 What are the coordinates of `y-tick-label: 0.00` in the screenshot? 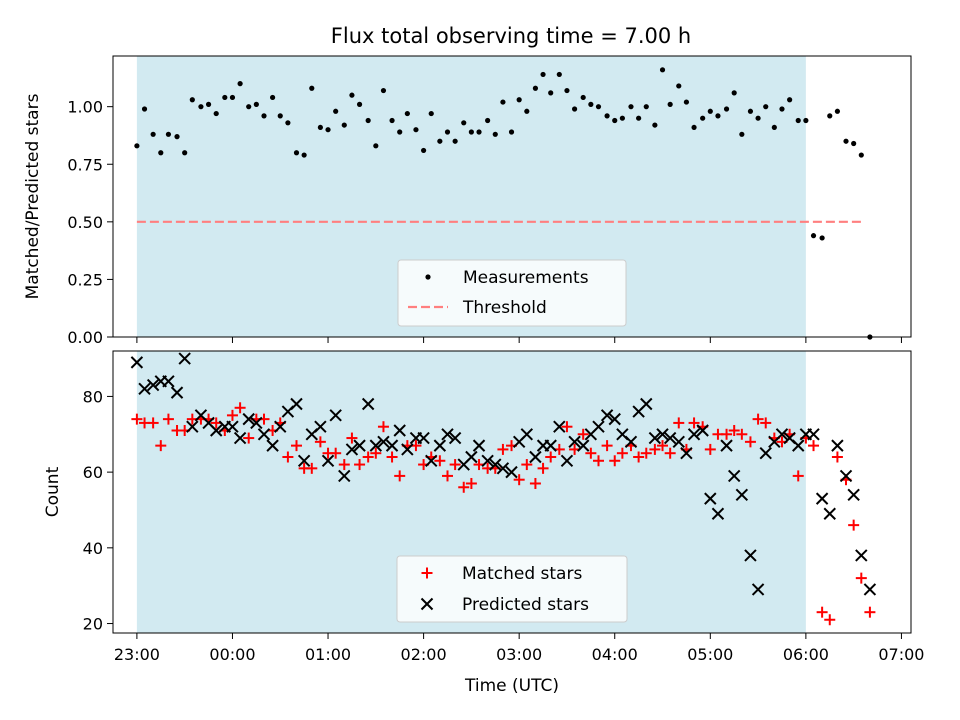 It's located at (85, 337).